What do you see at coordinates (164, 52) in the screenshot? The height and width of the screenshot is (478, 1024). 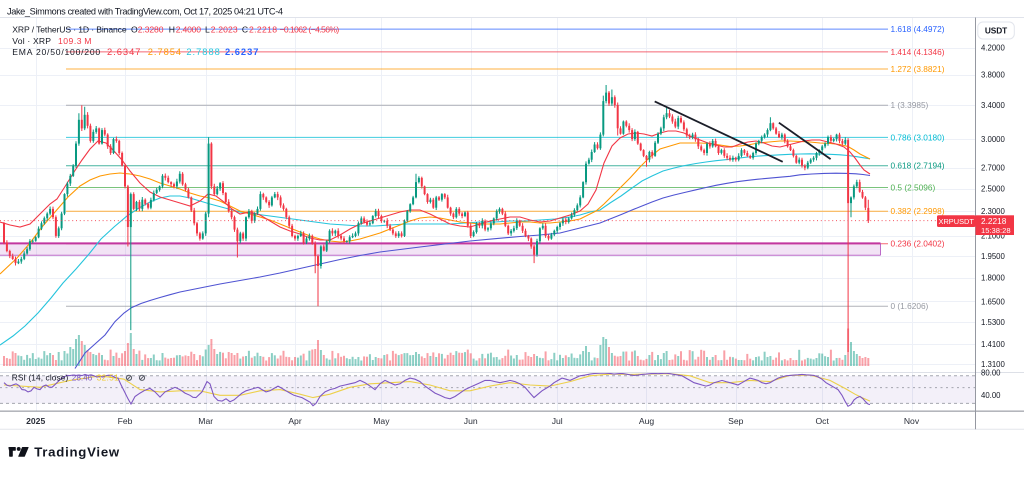 I see `svg-text: 2.7854` at bounding box center [164, 52].